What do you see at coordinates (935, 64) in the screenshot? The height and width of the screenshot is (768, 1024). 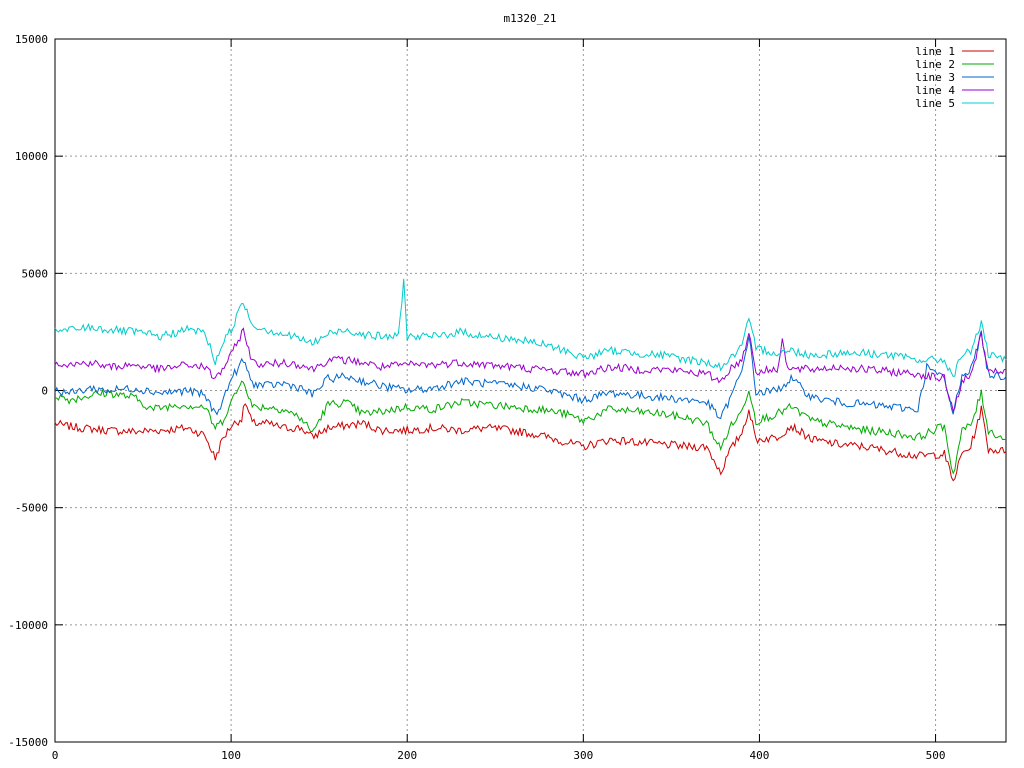 I see `legend-label: line 2` at bounding box center [935, 64].